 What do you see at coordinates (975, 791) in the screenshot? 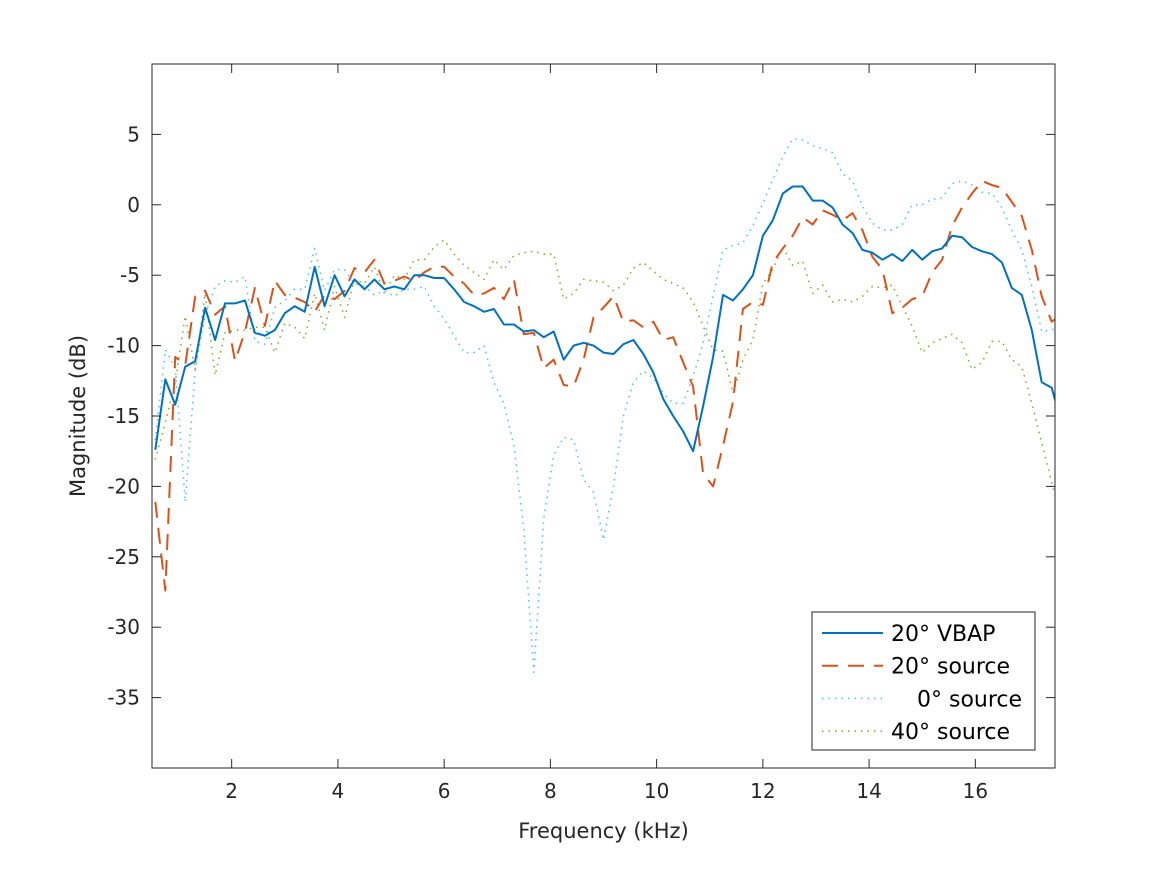
I see `x-tick-label: 16` at bounding box center [975, 791].